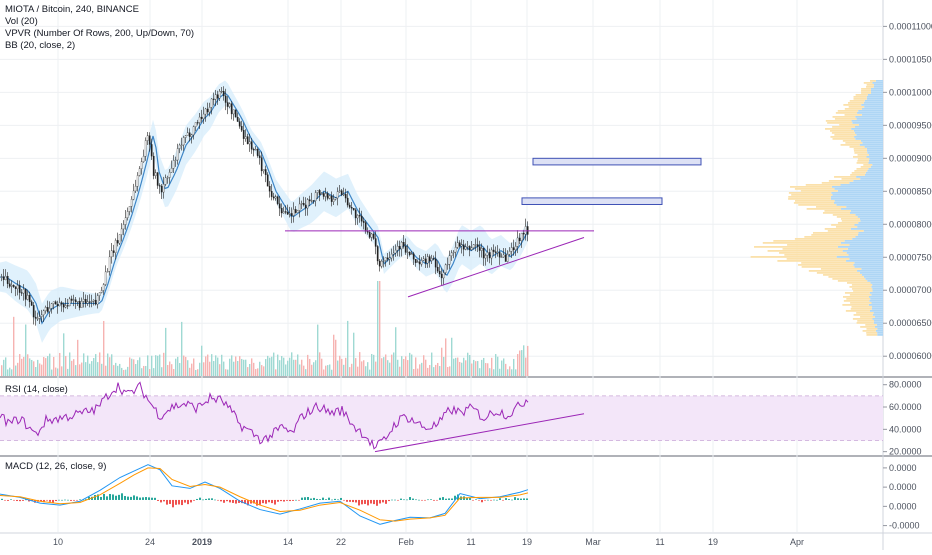 The height and width of the screenshot is (555, 932). What do you see at coordinates (905, 407) in the screenshot?
I see `rsi-y-tick-label: 60.0000` at bounding box center [905, 407].